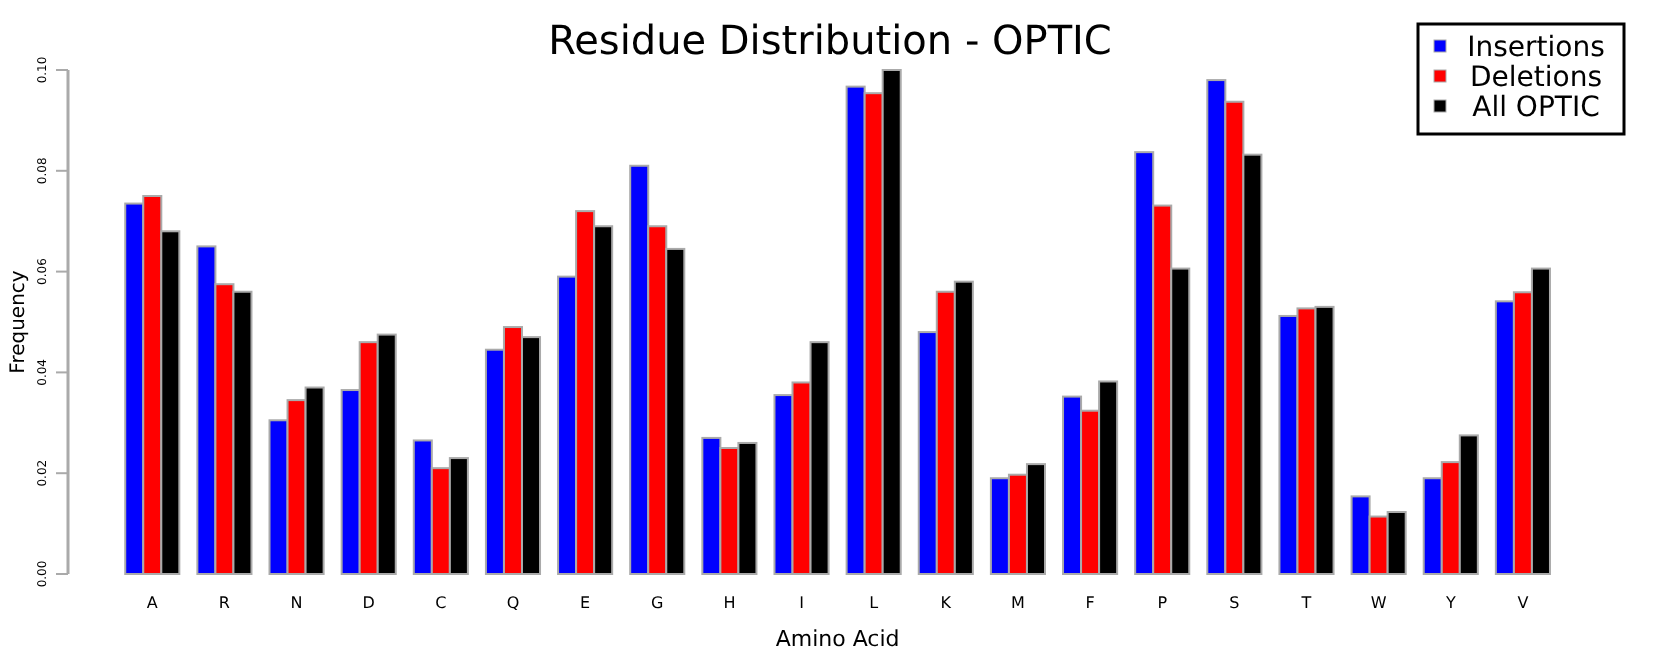 Image resolution: width=1660 pixels, height=664 pixels. What do you see at coordinates (1305, 603) in the screenshot?
I see `x-tick-label: T` at bounding box center [1305, 603].